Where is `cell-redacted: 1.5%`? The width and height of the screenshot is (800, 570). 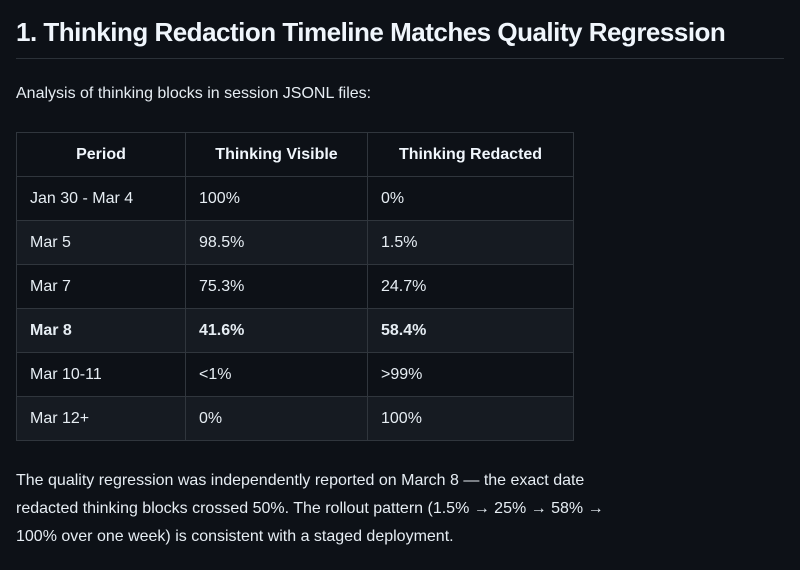
cell-redacted: 1.5% is located at coordinates (470, 242).